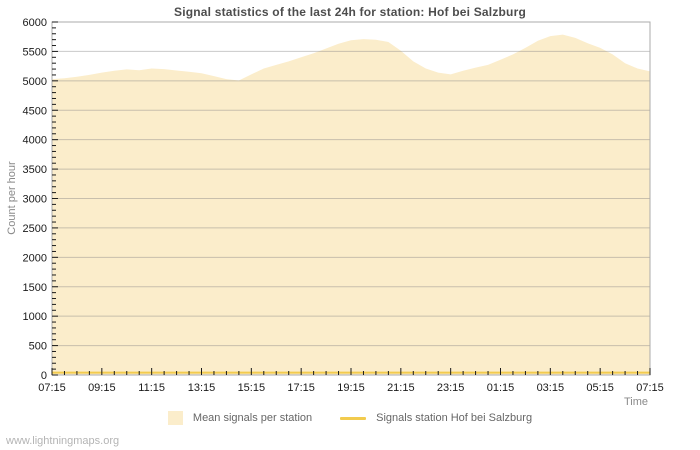 This screenshot has width=700, height=450. What do you see at coordinates (35, 317) in the screenshot?
I see `y-tick-label: 1000` at bounding box center [35, 317].